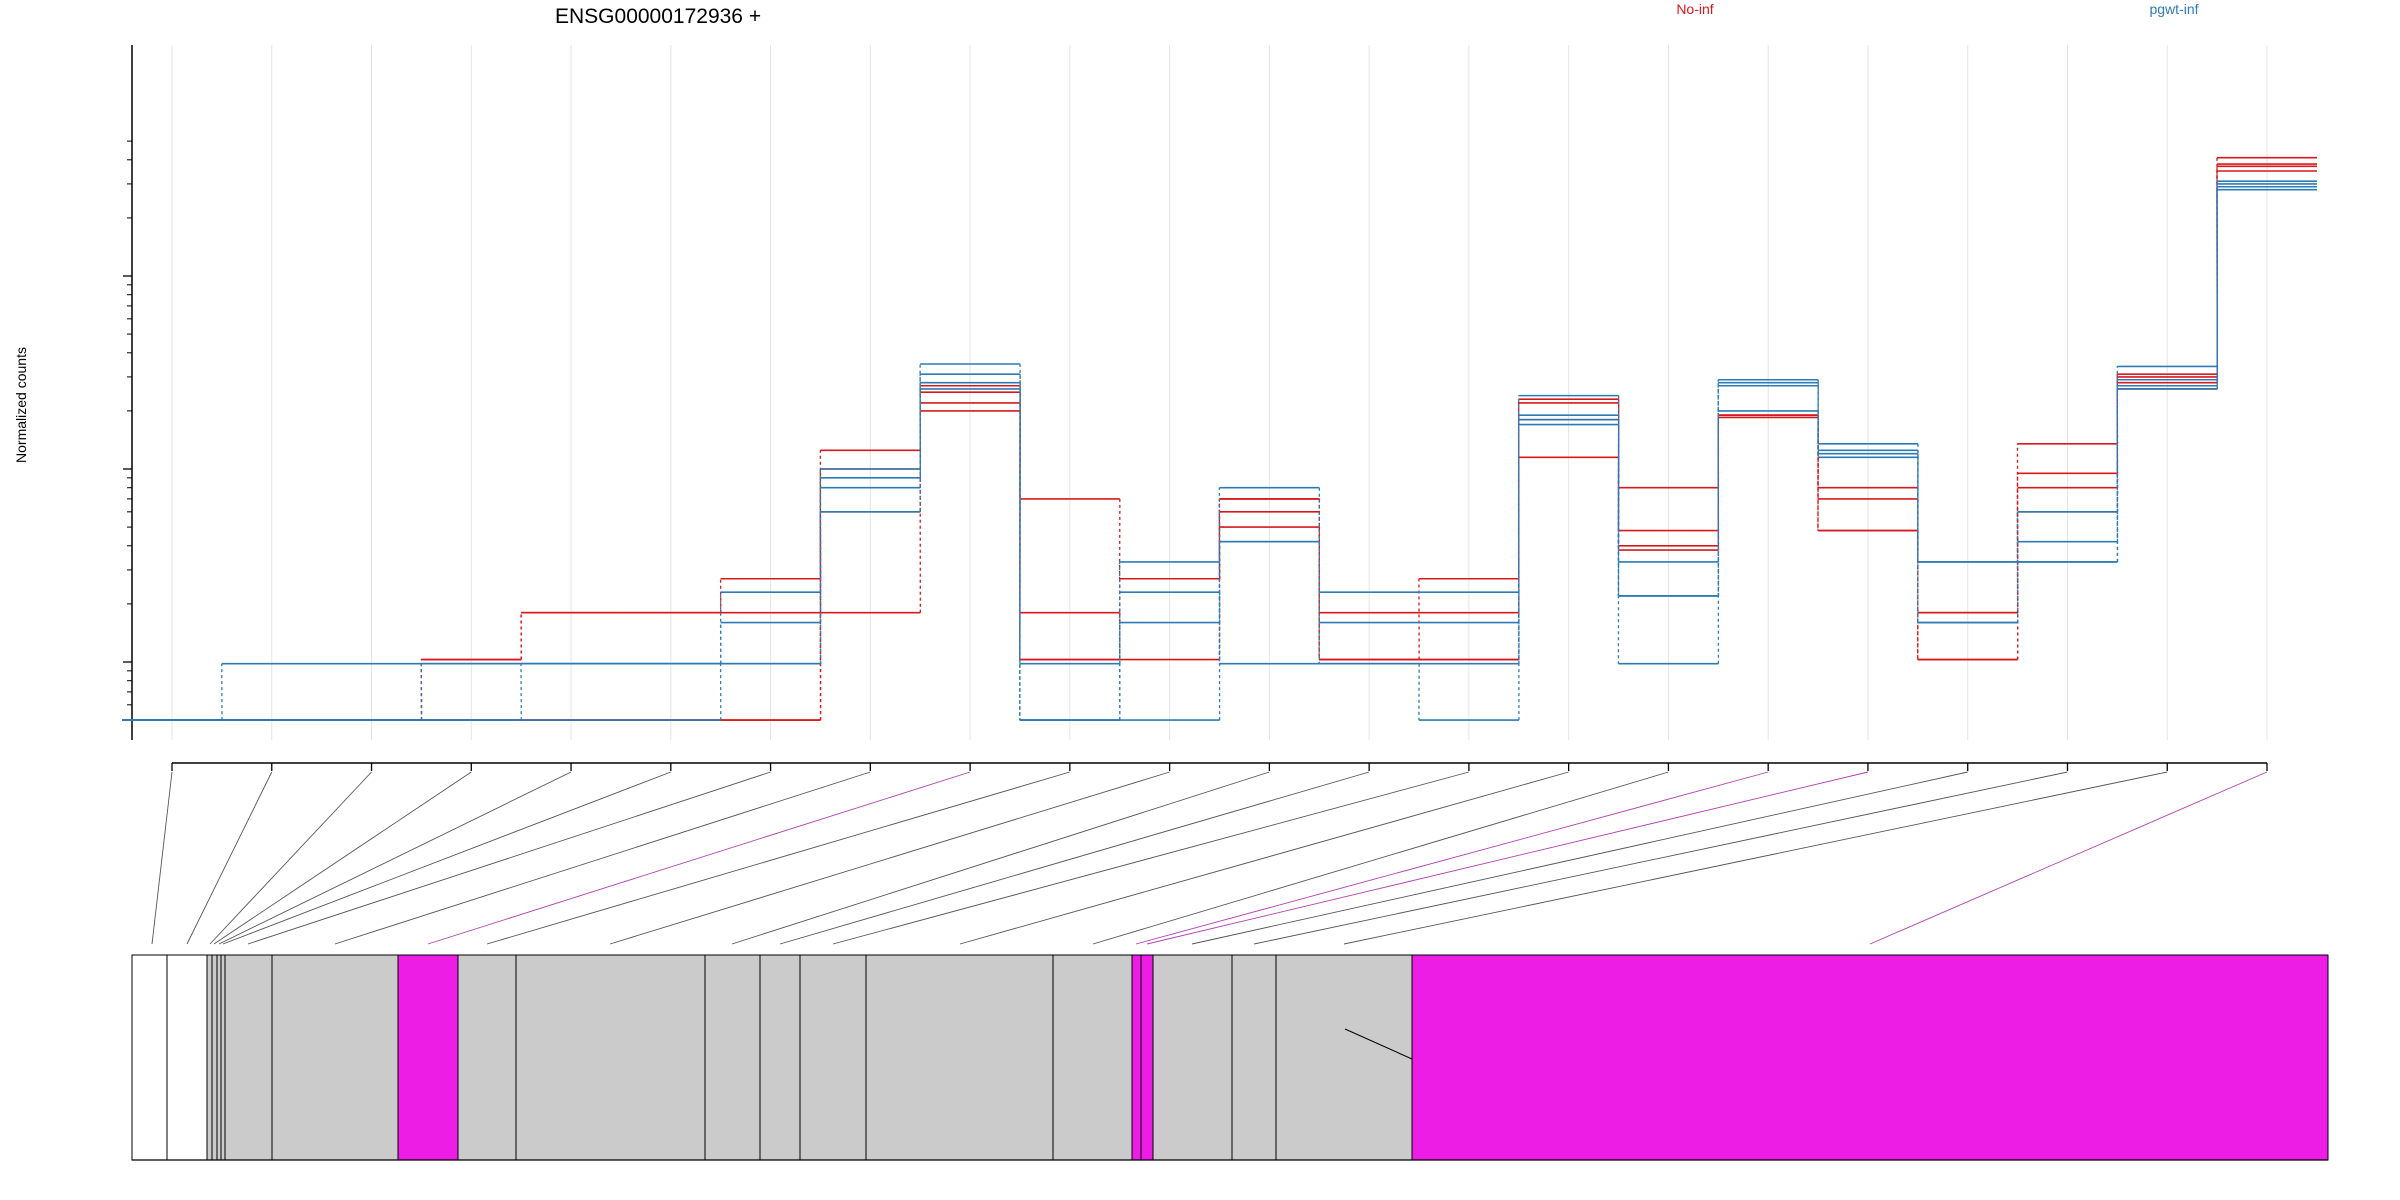 The width and height of the screenshot is (2400, 1200). I want to click on exon-box-e013, so click(780, 1057).